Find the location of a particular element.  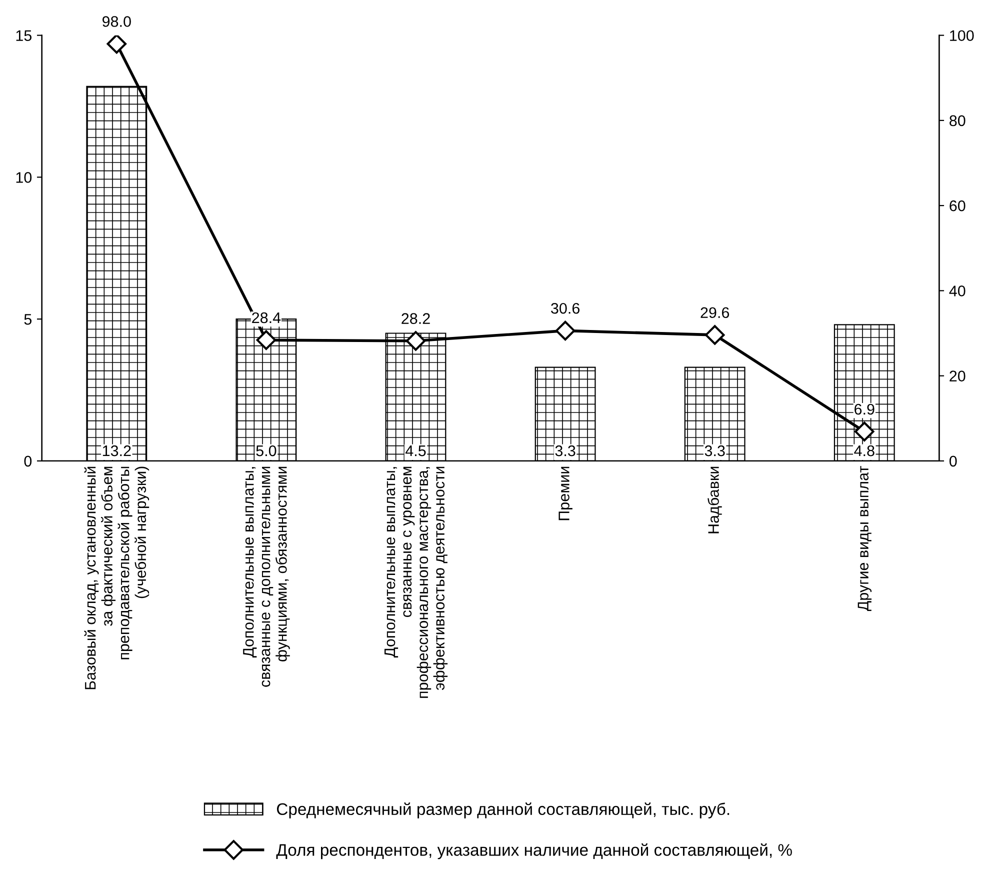

y2-tick-label: 60 is located at coordinates (958, 206).